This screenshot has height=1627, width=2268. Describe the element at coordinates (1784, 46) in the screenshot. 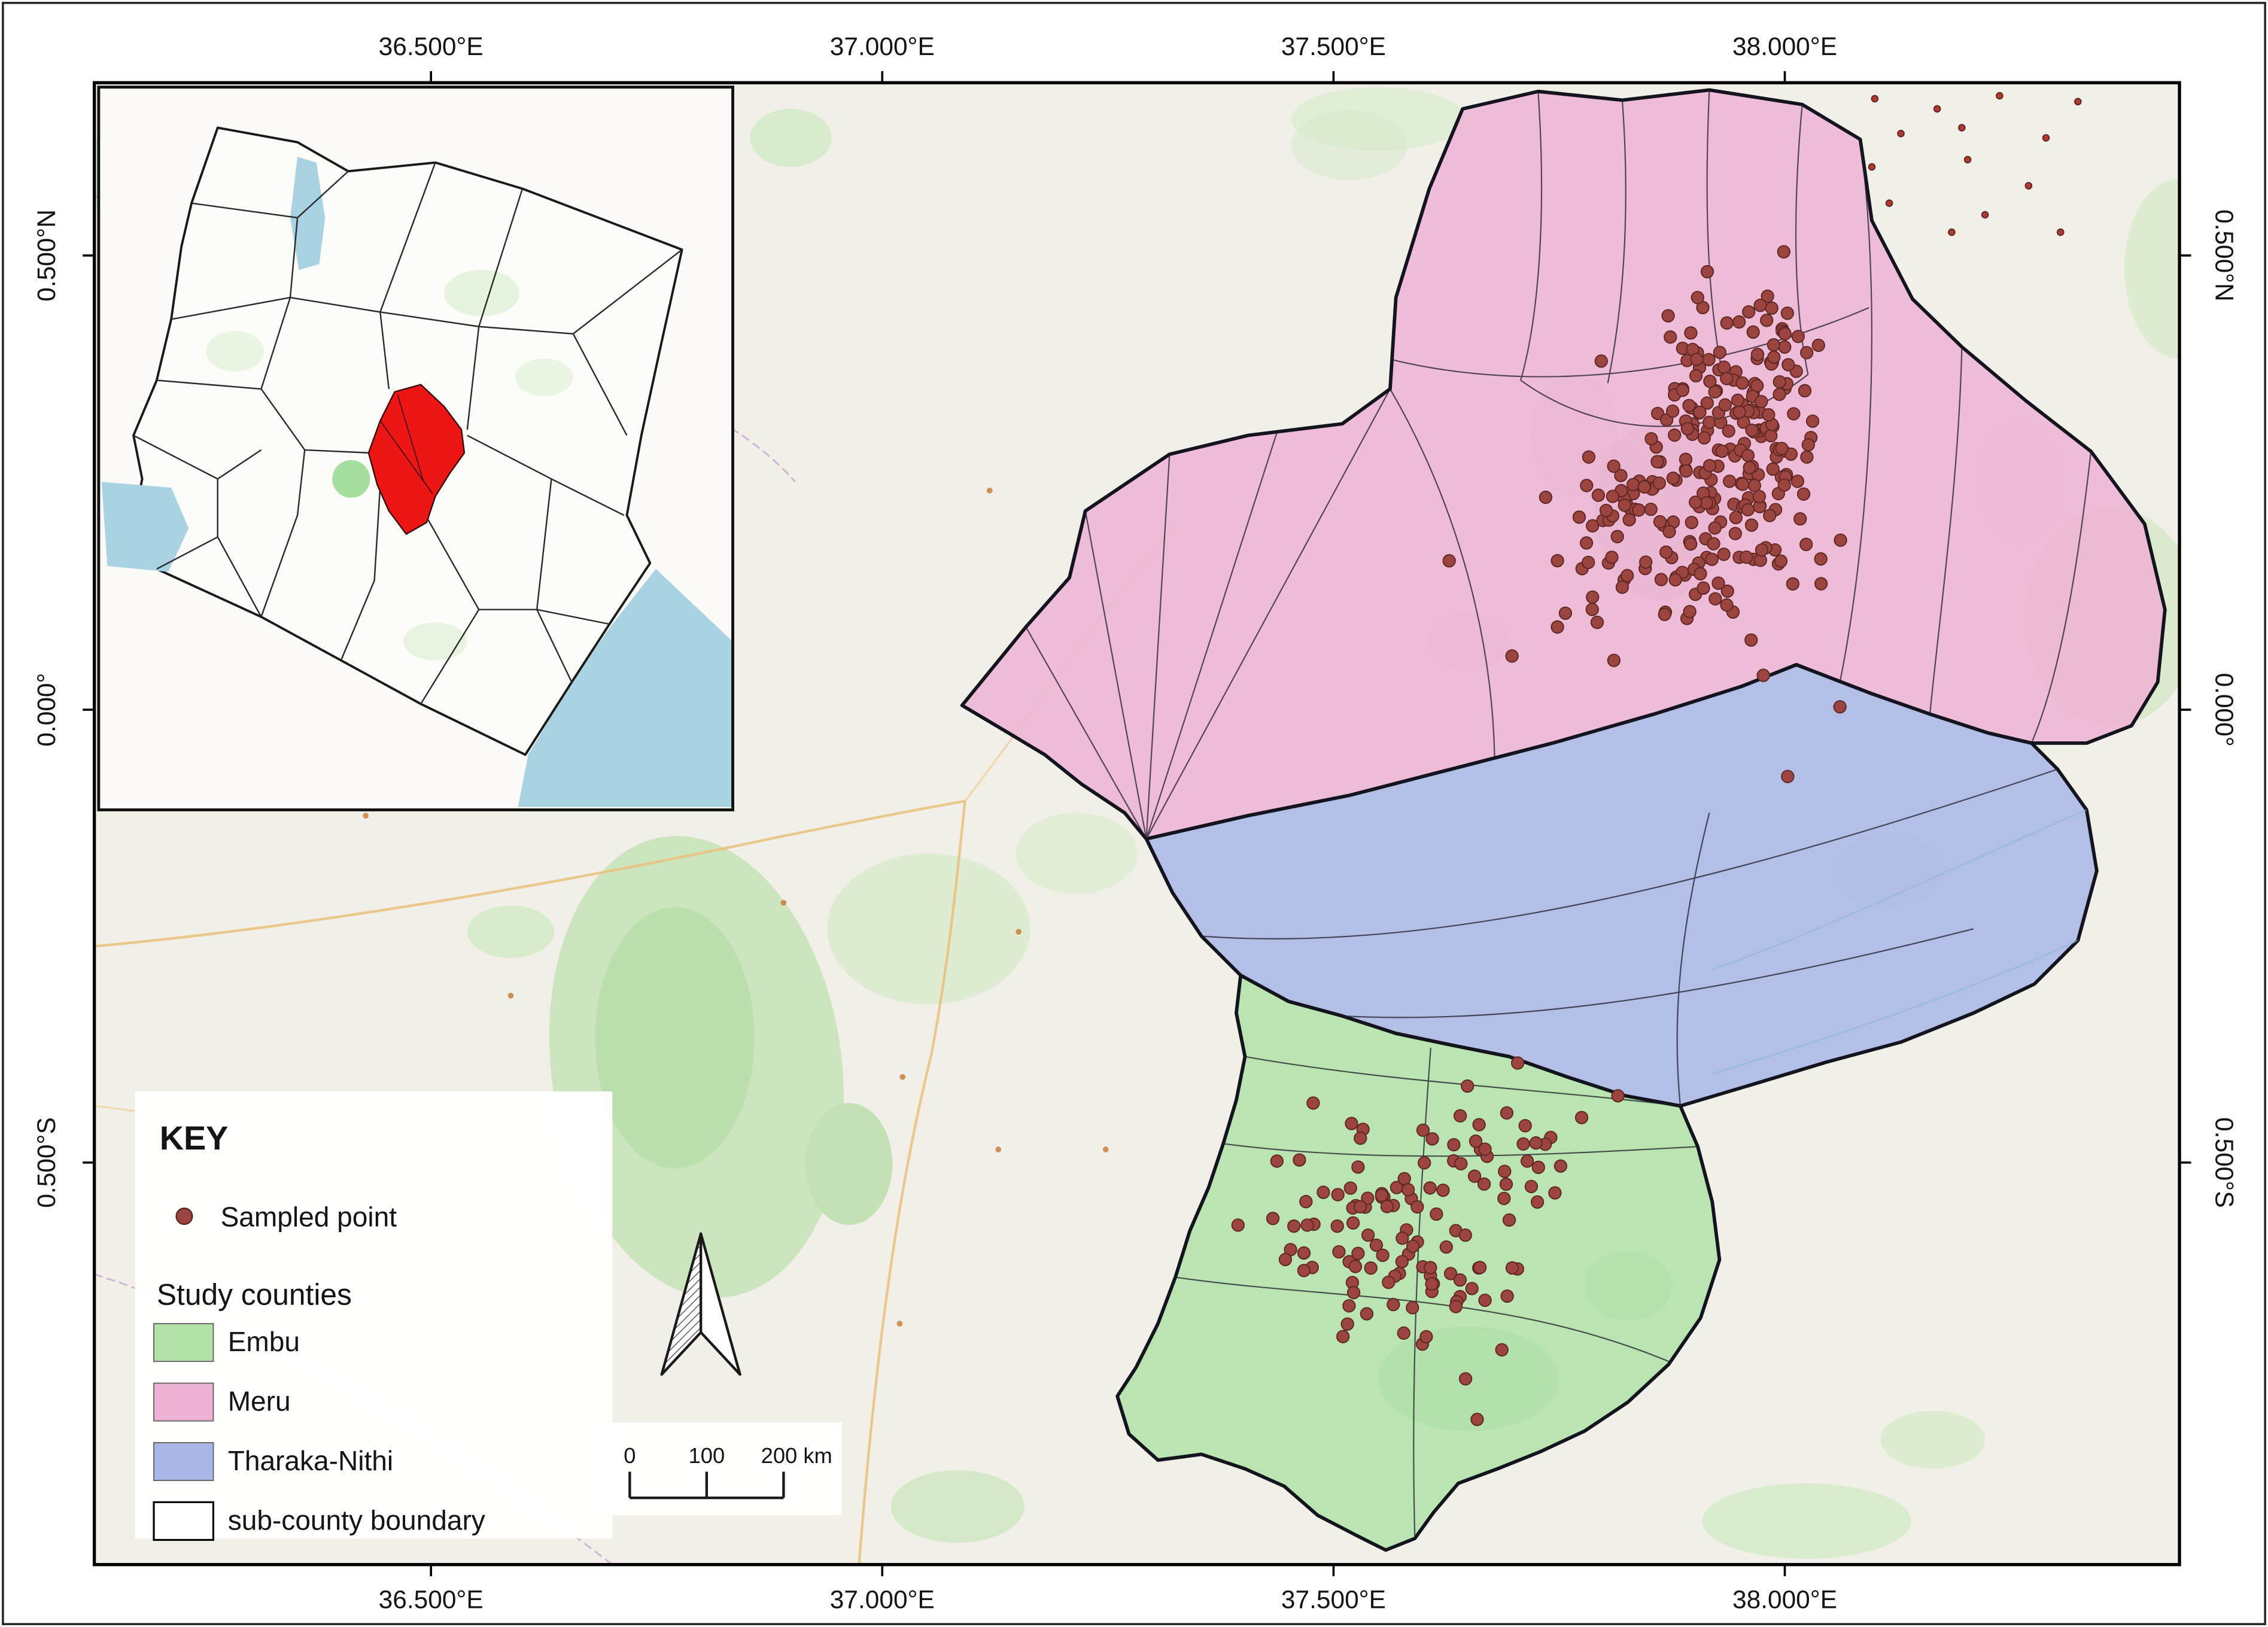

I see `axis-label-top-3: 38.000°E` at that location.